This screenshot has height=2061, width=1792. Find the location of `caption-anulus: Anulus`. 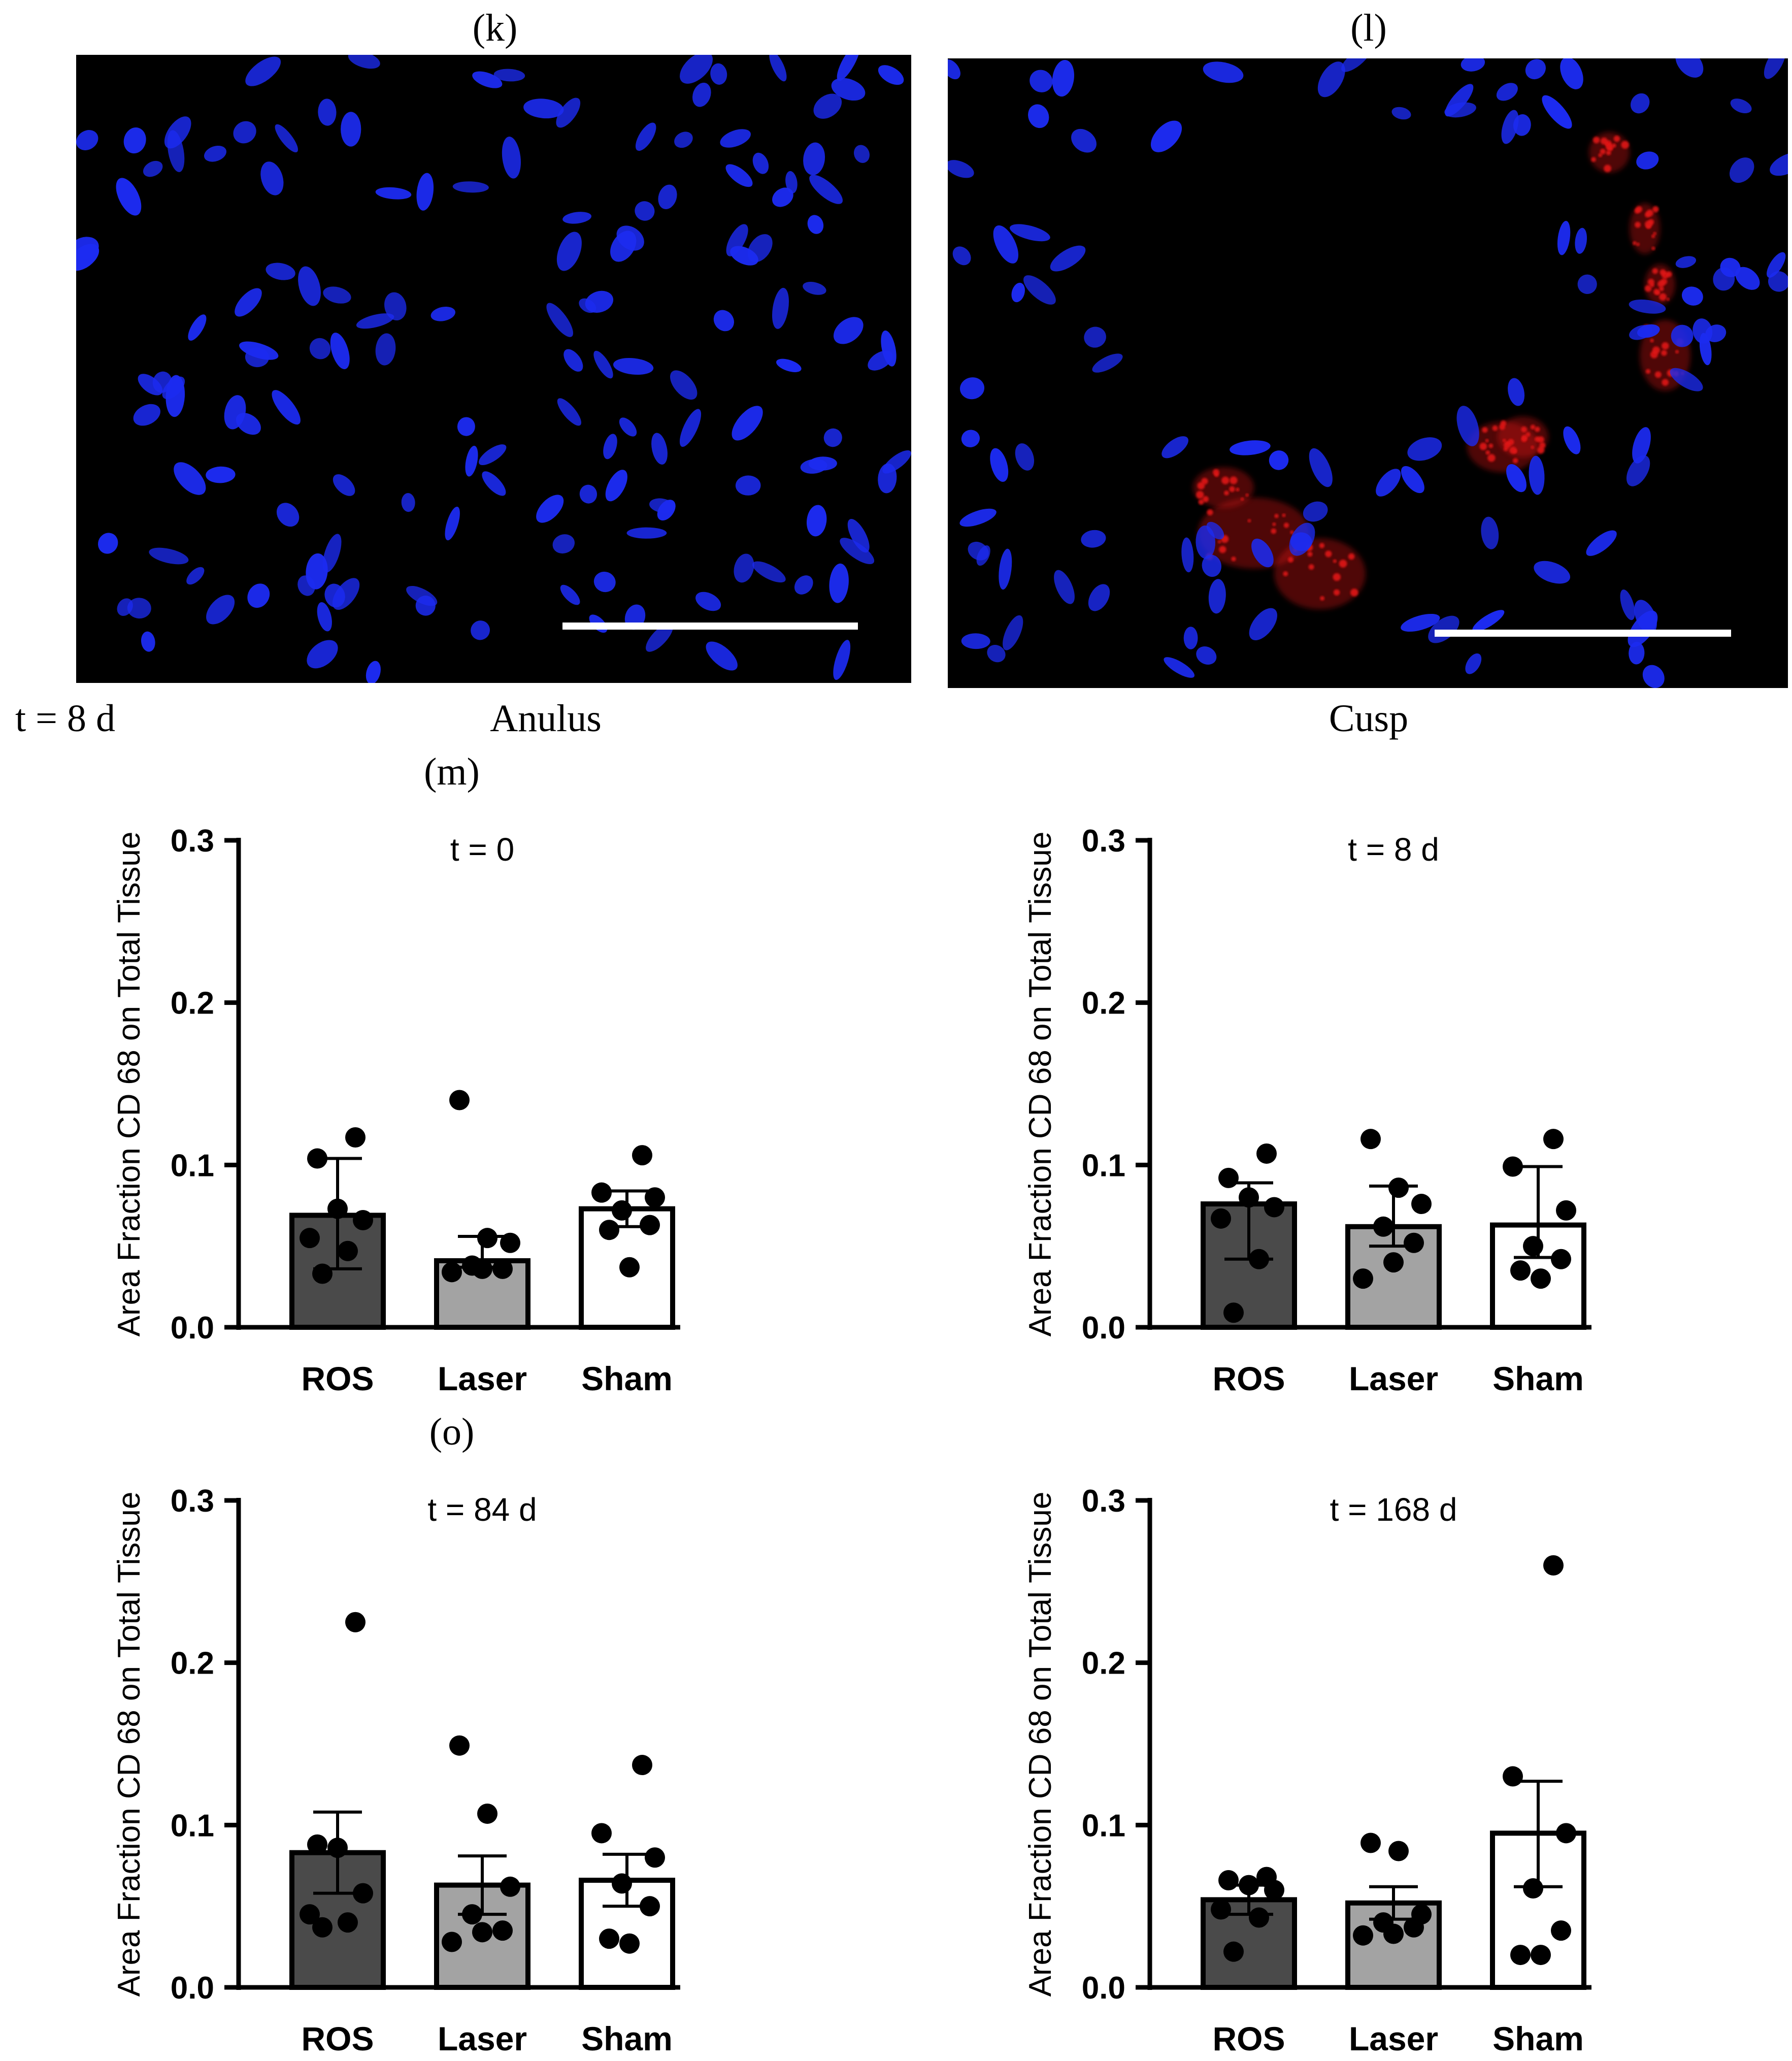

caption-anulus: Anulus is located at coordinates (546, 719).